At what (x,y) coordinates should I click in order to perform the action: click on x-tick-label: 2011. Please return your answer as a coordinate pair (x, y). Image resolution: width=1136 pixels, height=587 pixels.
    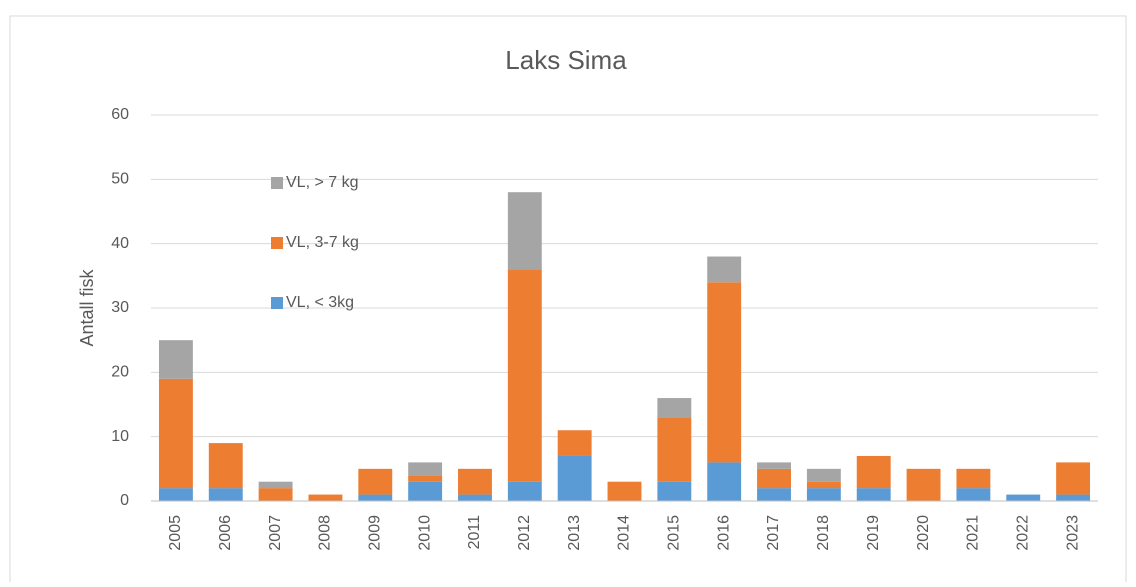
    Looking at the image, I should click on (474, 532).